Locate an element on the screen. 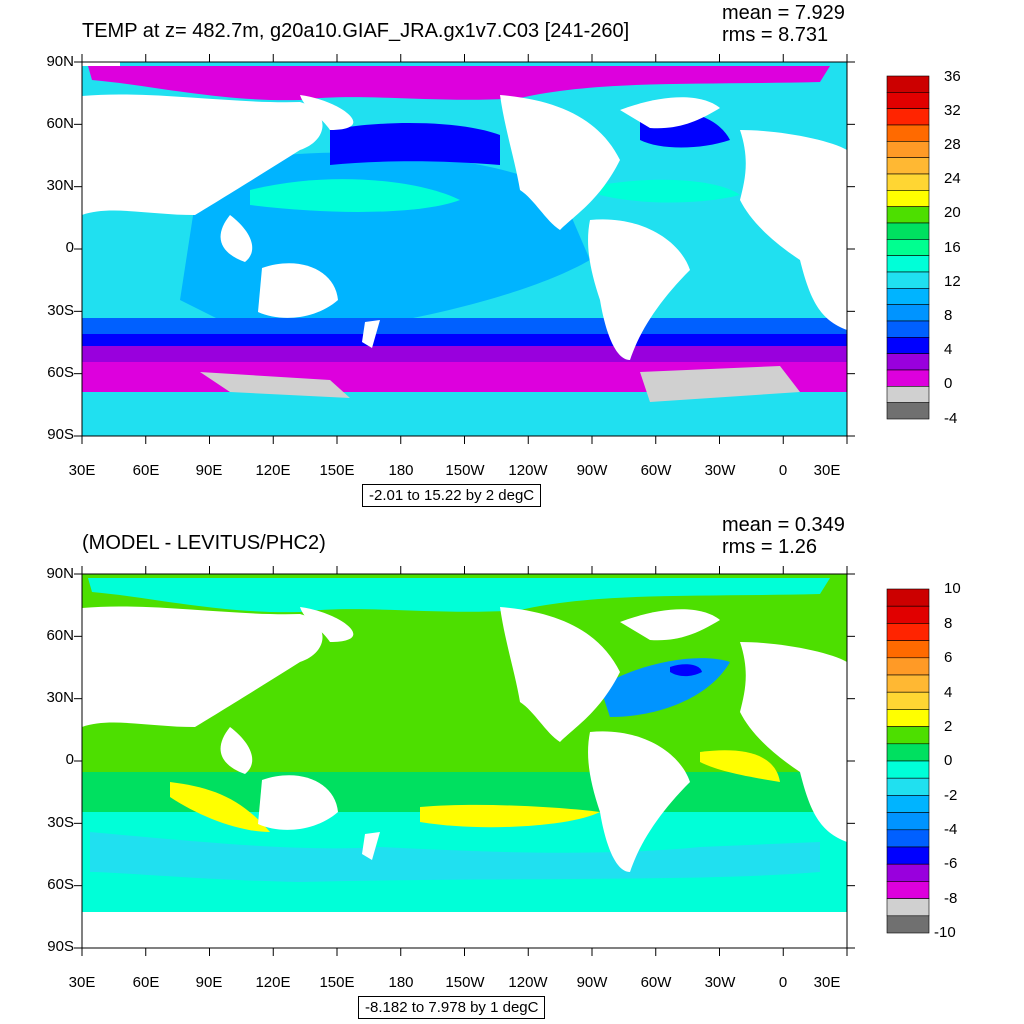  field-arctic is located at coordinates (459, 83).